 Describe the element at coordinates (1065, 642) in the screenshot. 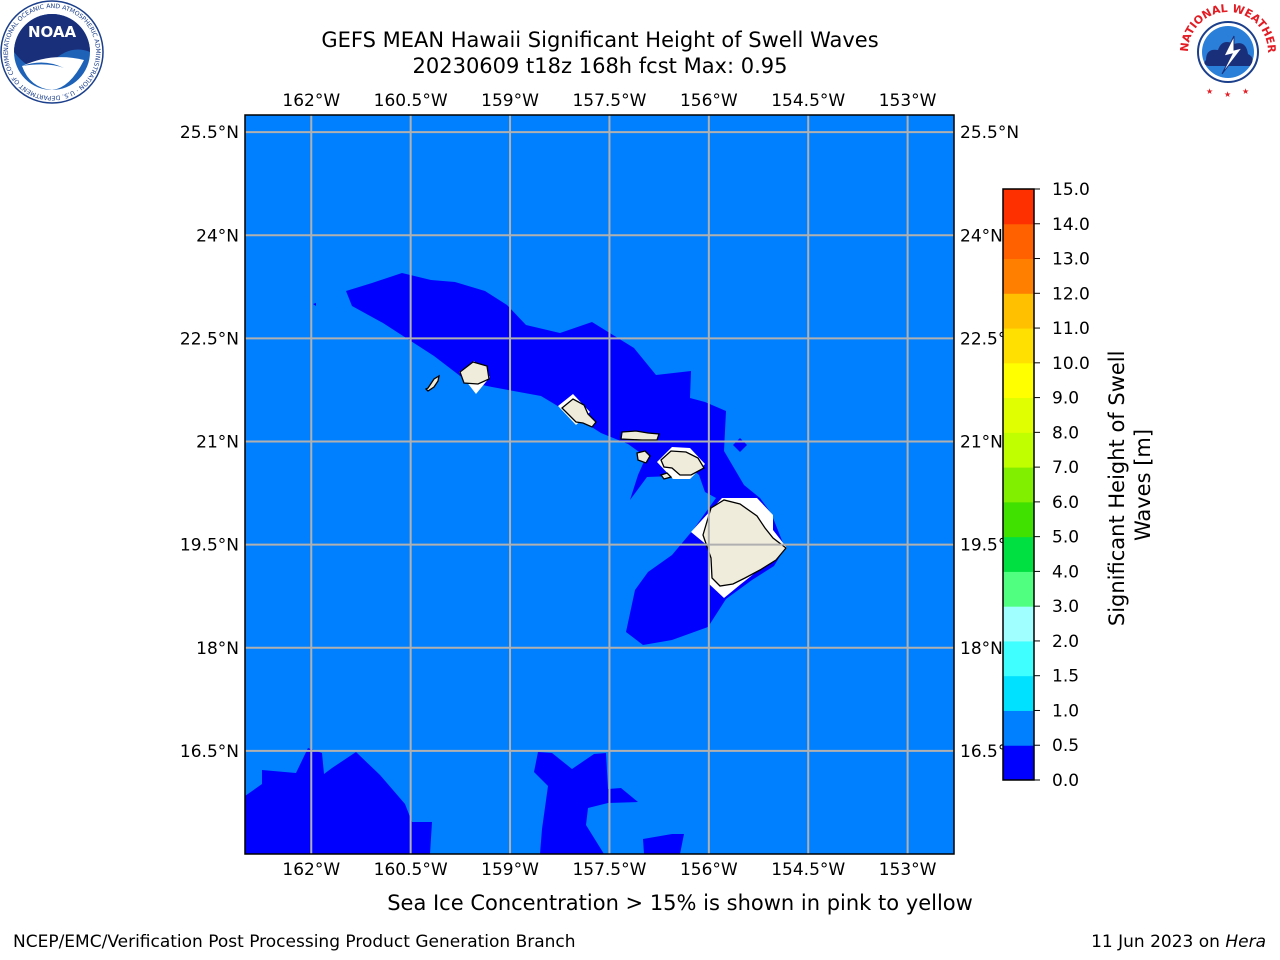

I see `colorbar-tick-4: 2.0` at that location.